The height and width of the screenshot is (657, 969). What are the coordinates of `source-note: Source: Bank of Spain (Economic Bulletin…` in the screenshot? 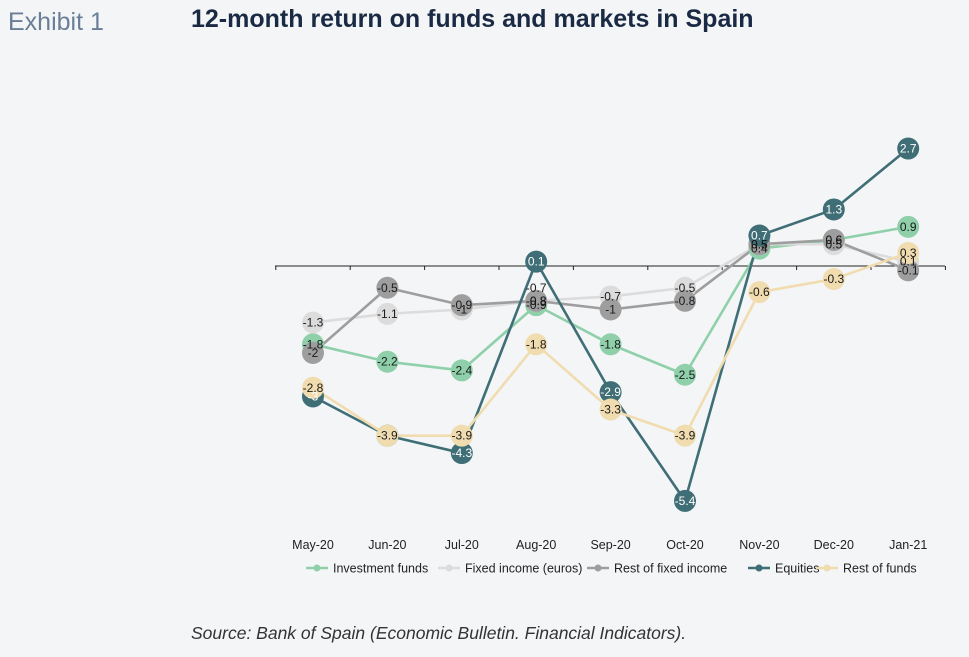 It's located at (439, 633).